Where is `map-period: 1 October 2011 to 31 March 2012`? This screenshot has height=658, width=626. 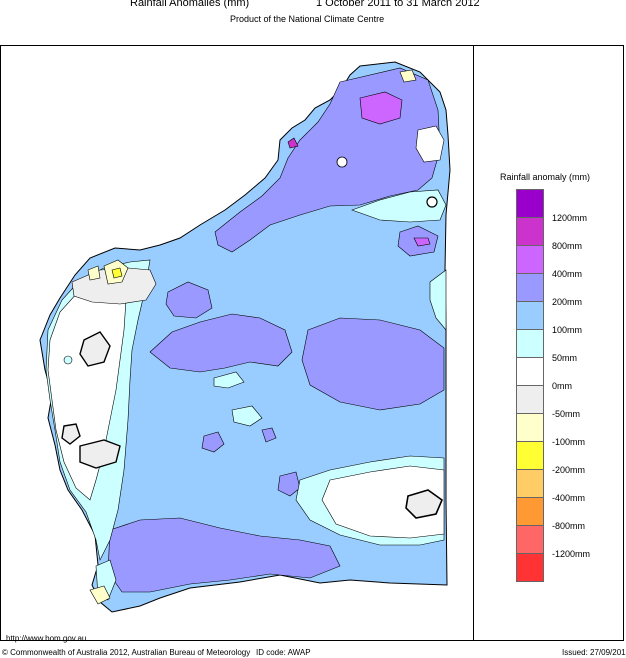
map-period: 1 October 2011 to 31 March 2012 is located at coordinates (398, 4).